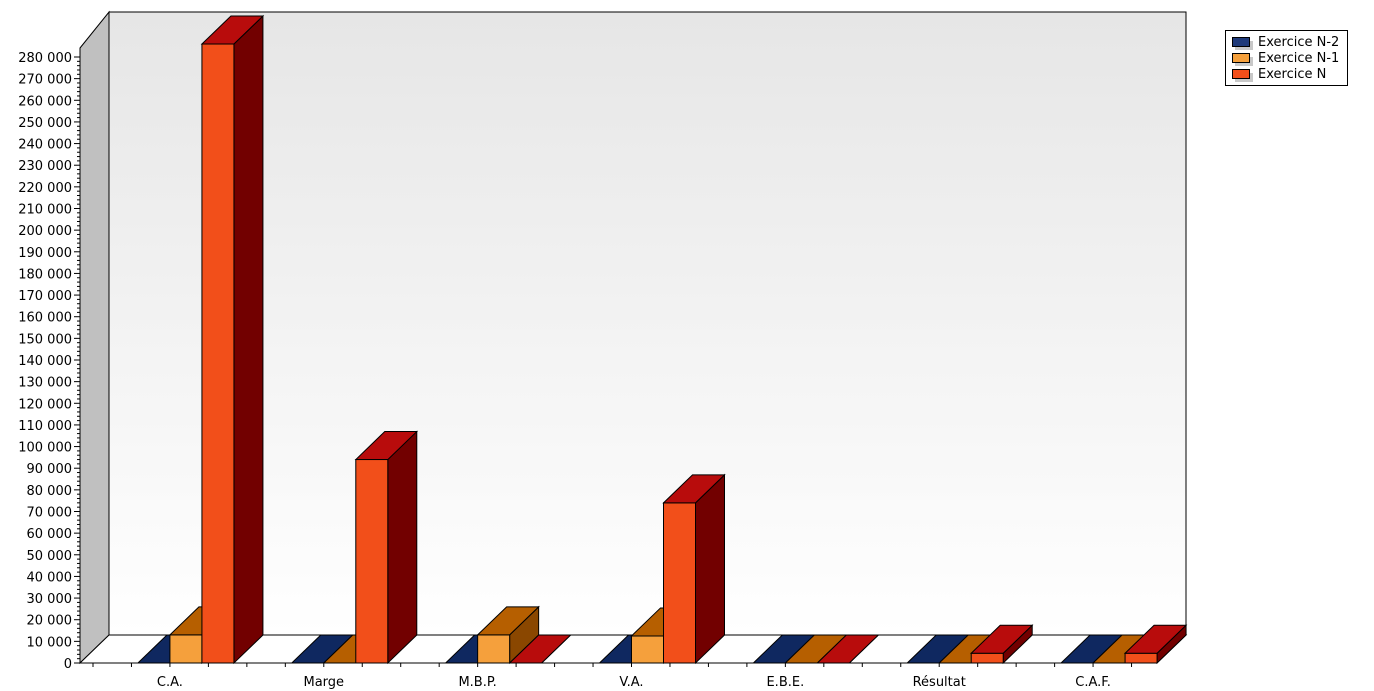 The width and height of the screenshot is (1374, 691). What do you see at coordinates (50, 599) in the screenshot?
I see `y-tick-label: 30 000` at bounding box center [50, 599].